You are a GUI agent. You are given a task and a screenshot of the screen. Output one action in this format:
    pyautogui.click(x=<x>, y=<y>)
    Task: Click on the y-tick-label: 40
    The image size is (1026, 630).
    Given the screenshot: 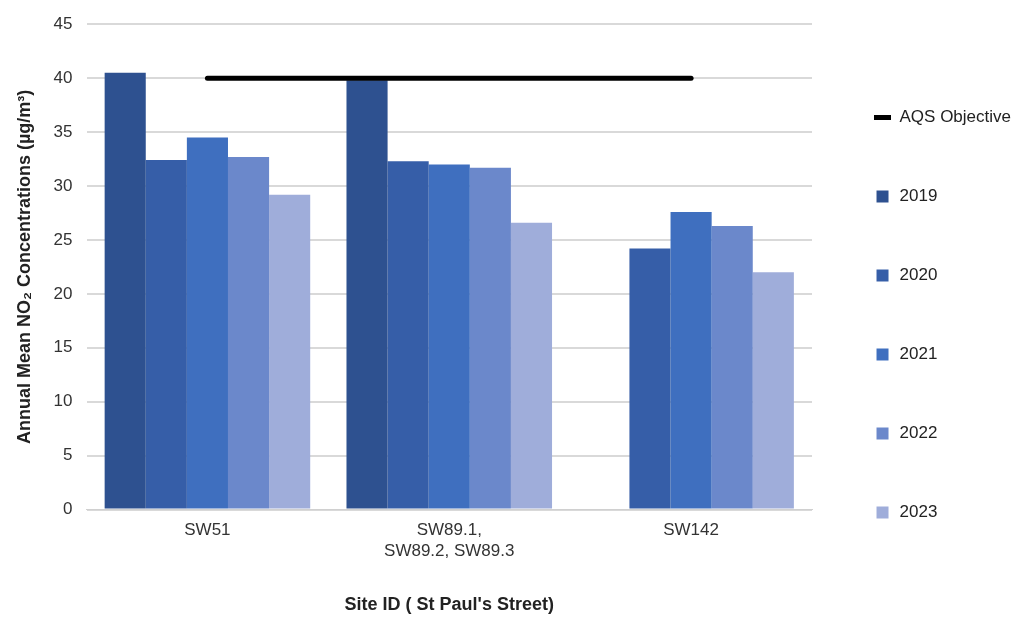 What is the action you would take?
    pyautogui.click(x=63, y=77)
    